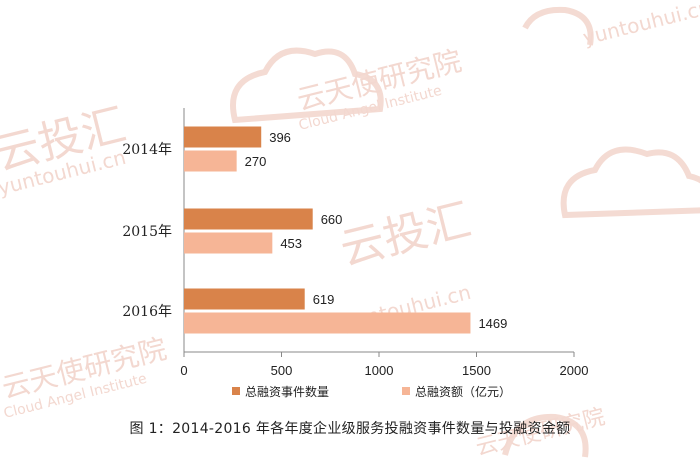  What do you see at coordinates (183, 370) in the screenshot?
I see `x-tick-label: 0` at bounding box center [183, 370].